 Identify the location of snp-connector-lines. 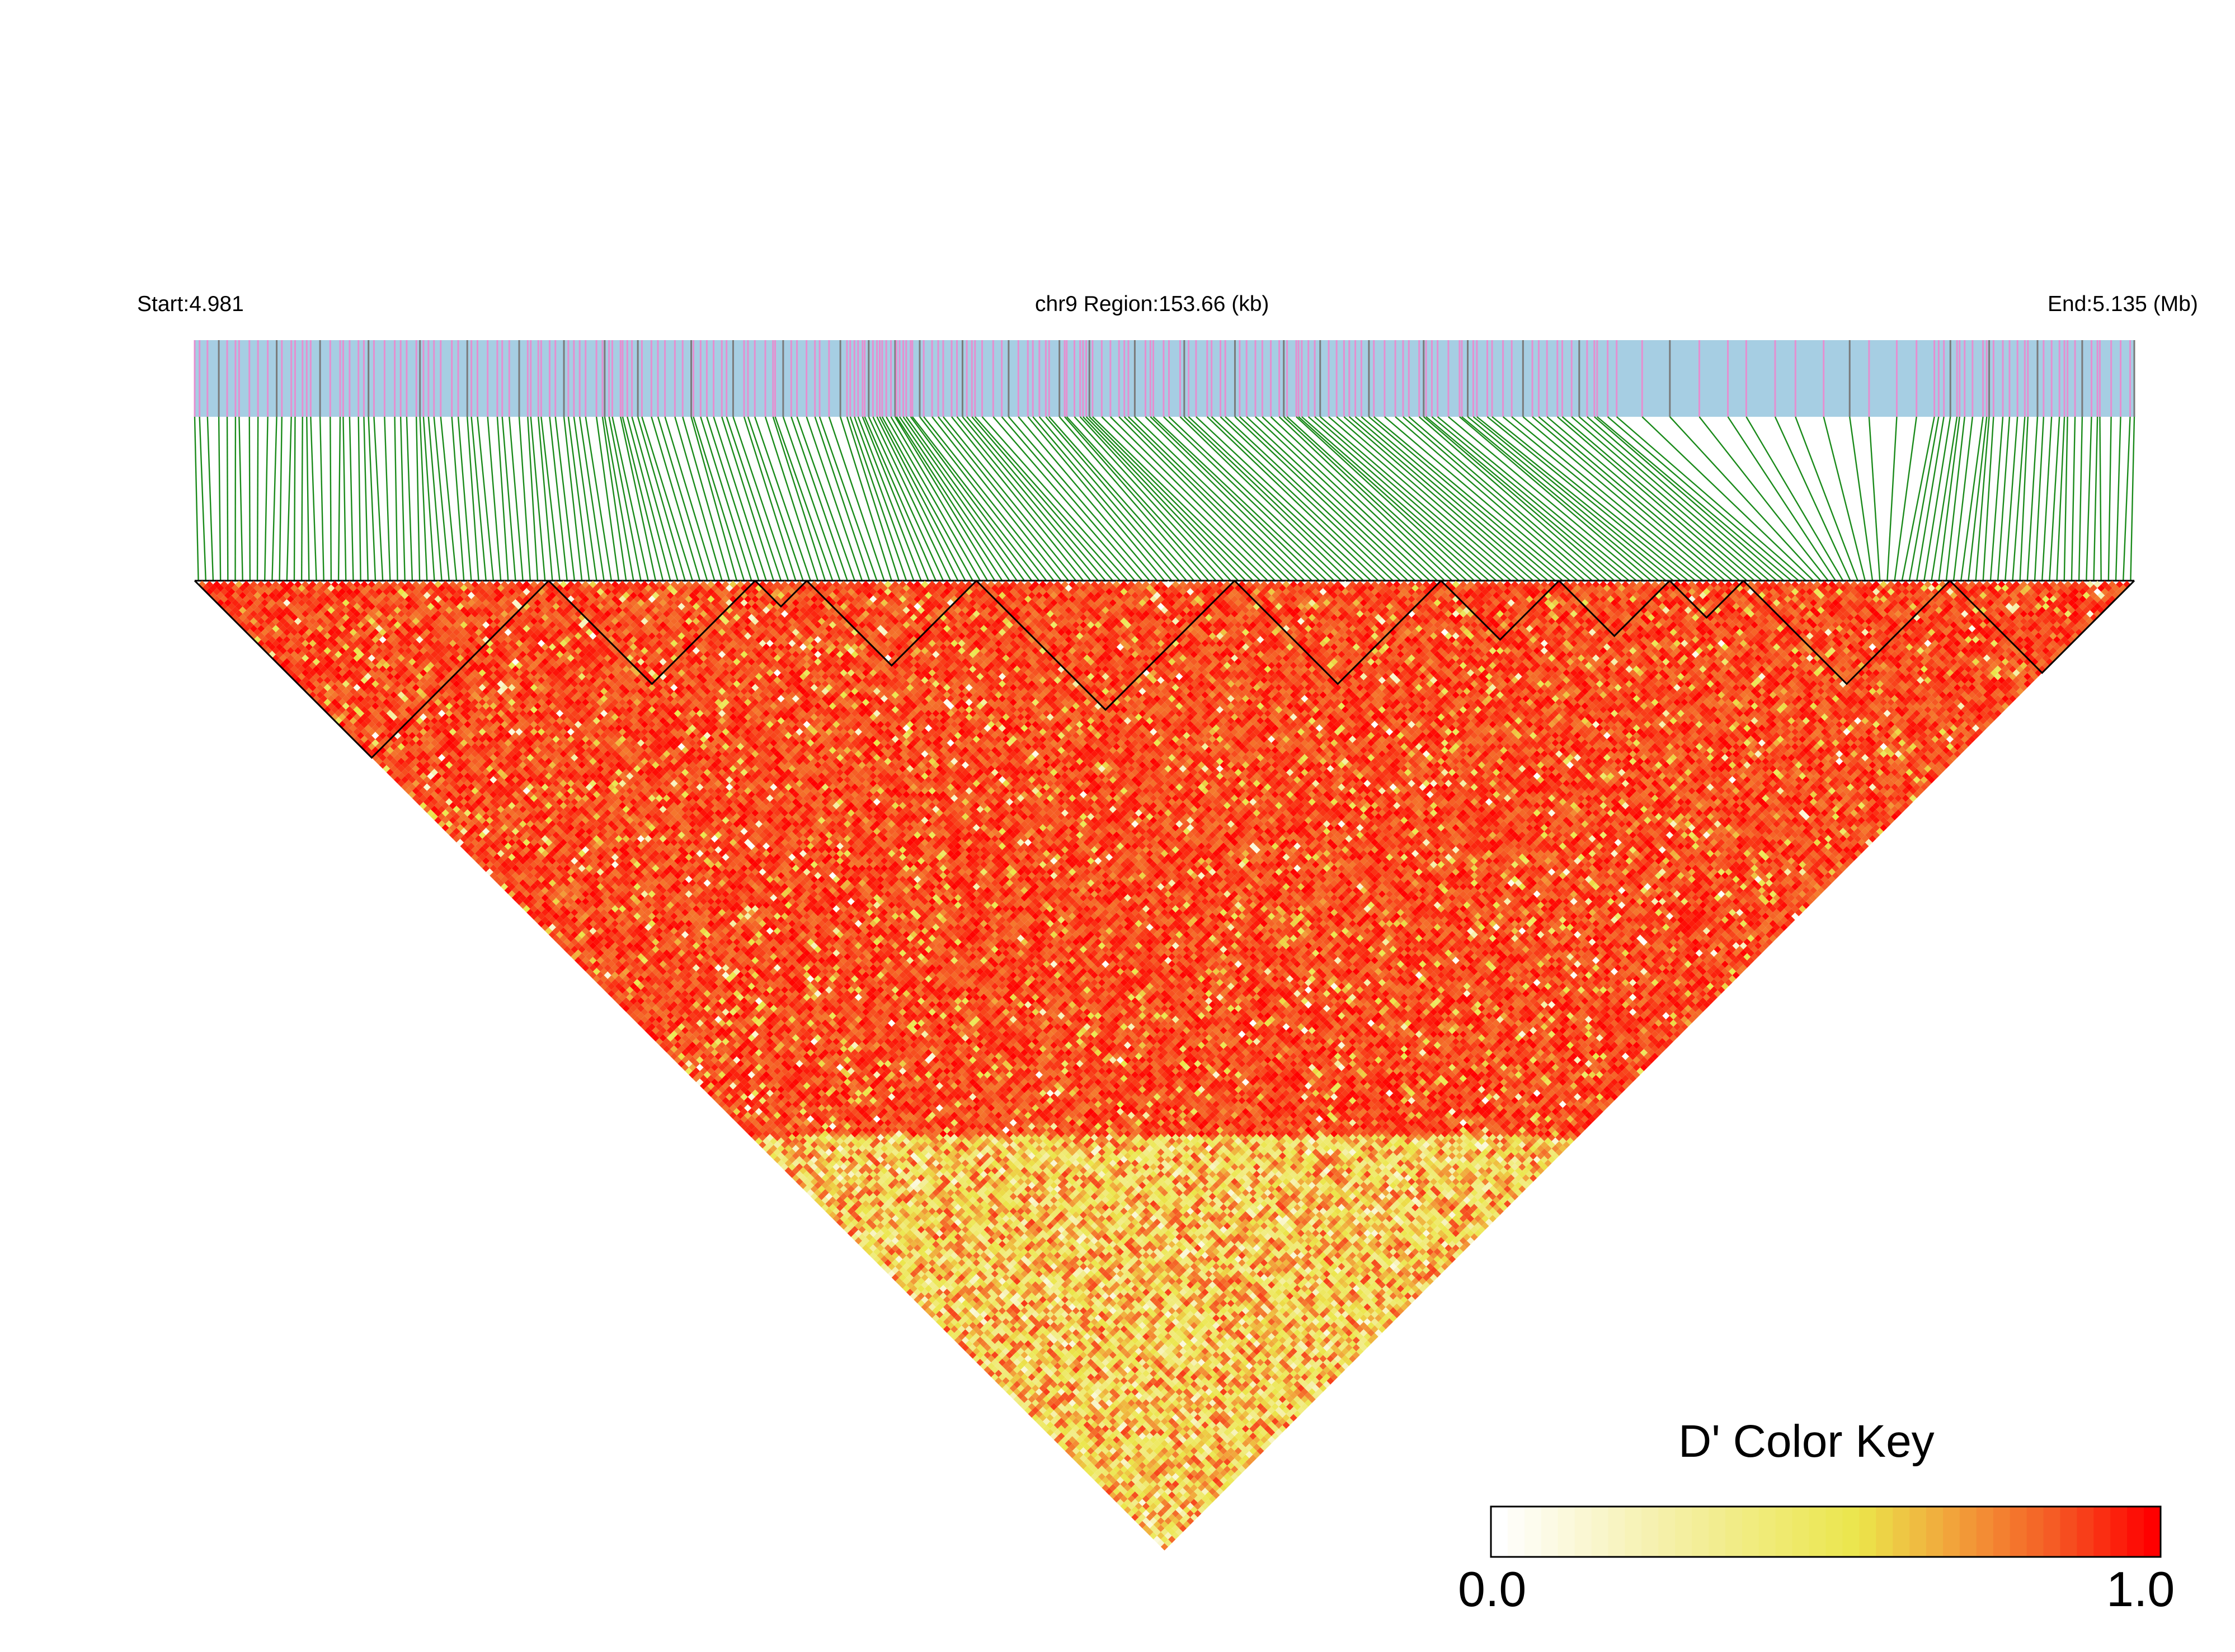
(1164, 499).